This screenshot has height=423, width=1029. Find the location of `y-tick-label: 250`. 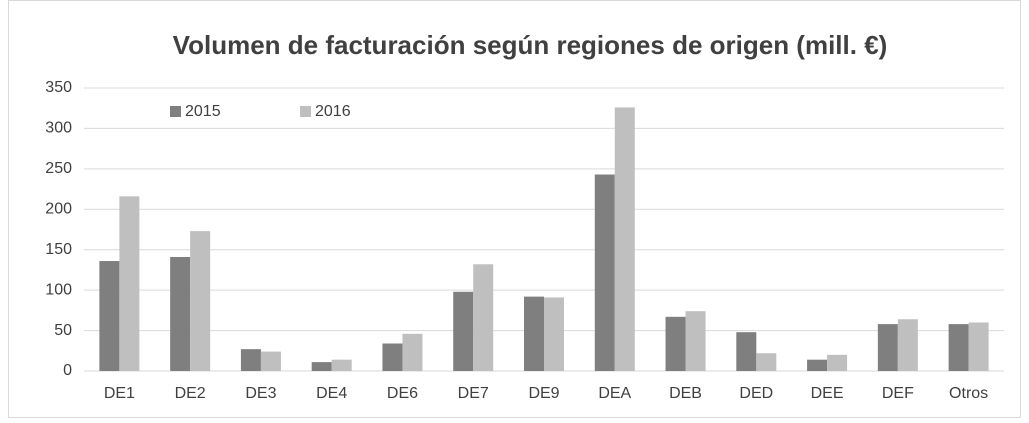

y-tick-label: 250 is located at coordinates (58, 168).